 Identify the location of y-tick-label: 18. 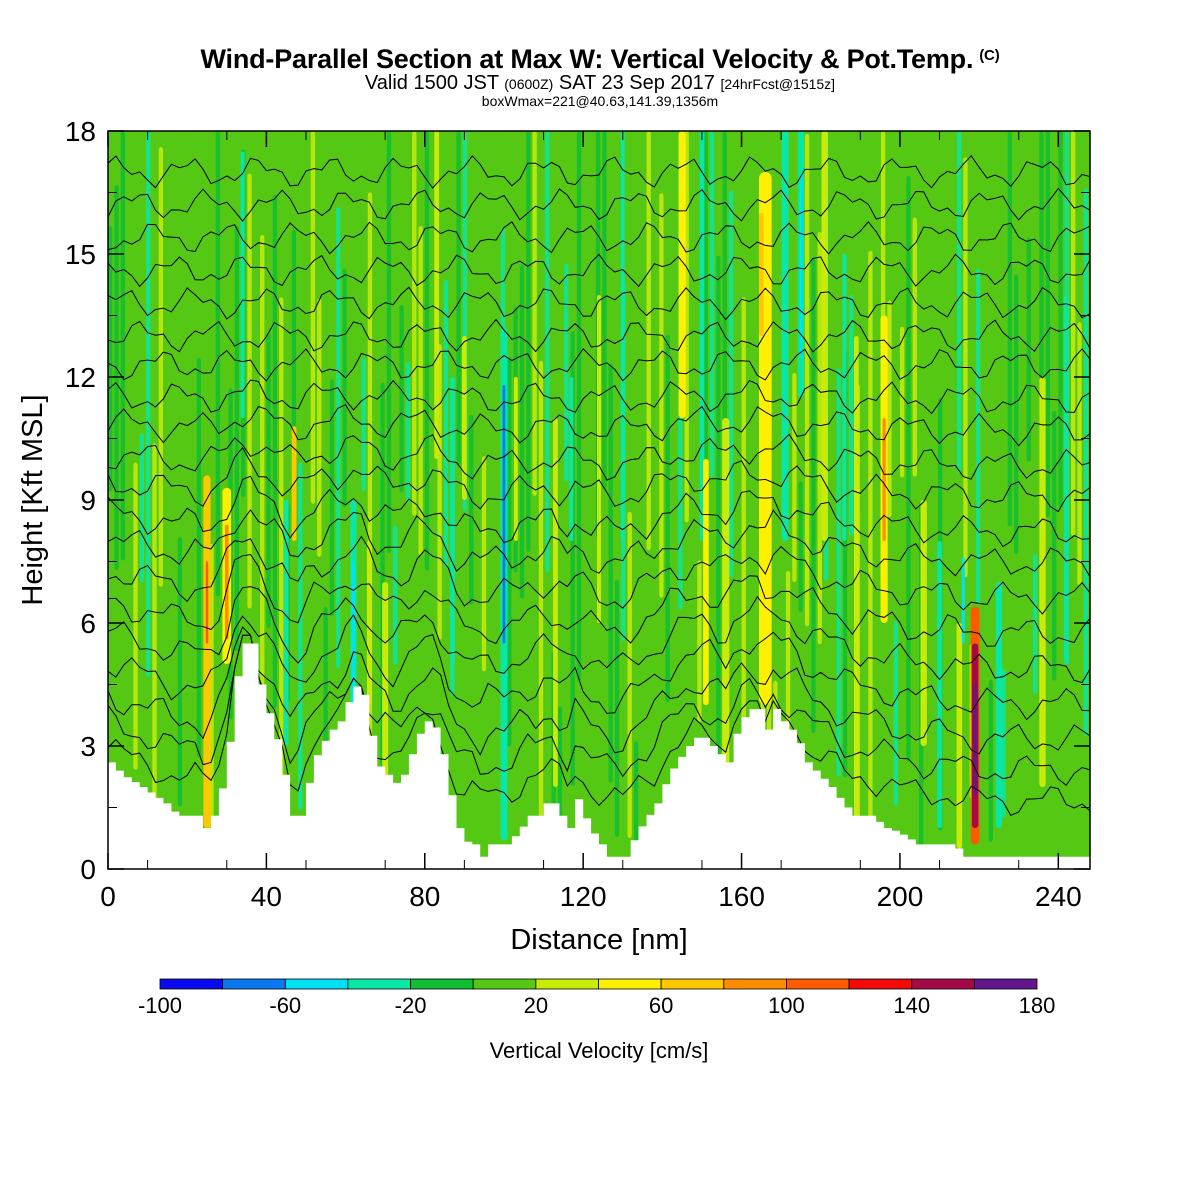
(80, 131).